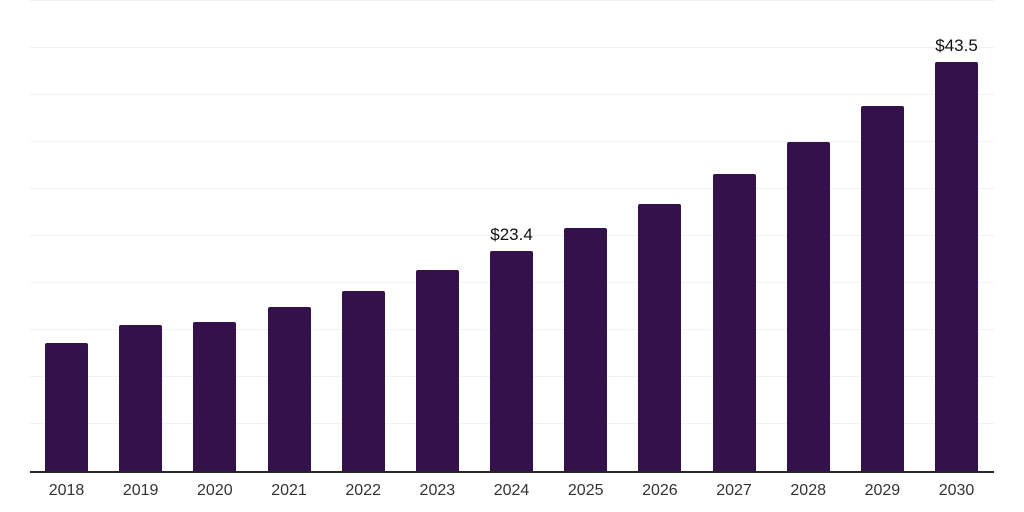 The image size is (1024, 512). What do you see at coordinates (289, 490) in the screenshot?
I see `x-tick-label-2021: 2021` at bounding box center [289, 490].